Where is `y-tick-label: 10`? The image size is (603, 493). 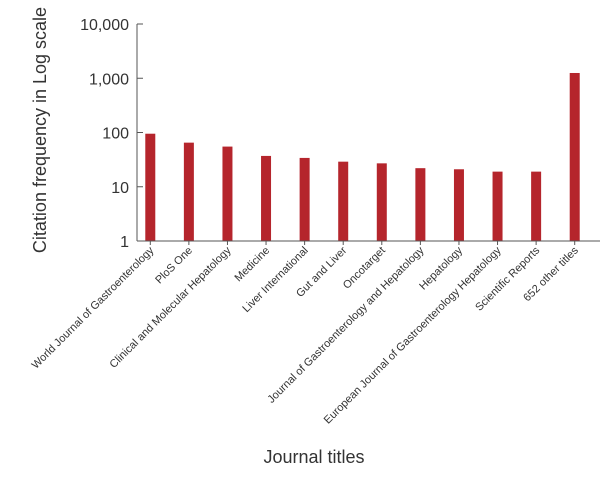
y-tick-label: 10 is located at coordinates (120, 188).